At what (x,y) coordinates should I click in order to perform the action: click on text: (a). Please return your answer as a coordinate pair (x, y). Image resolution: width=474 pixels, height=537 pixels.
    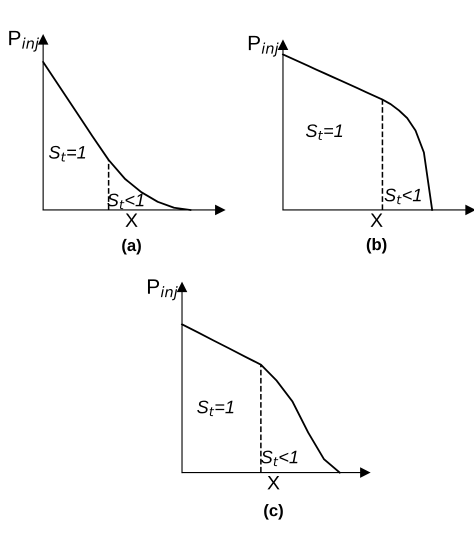
    Looking at the image, I should click on (131, 246).